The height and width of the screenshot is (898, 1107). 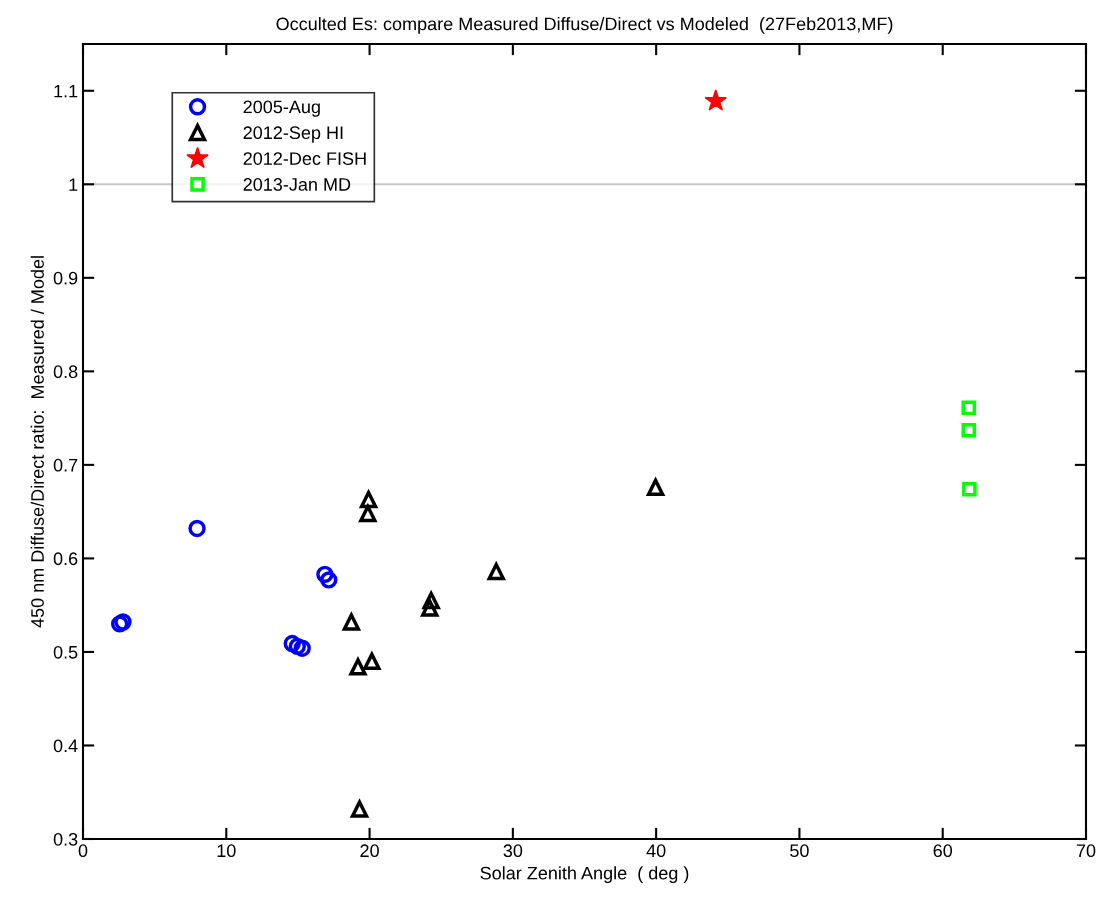 I want to click on legend-label: 2005-Aug, so click(x=281, y=108).